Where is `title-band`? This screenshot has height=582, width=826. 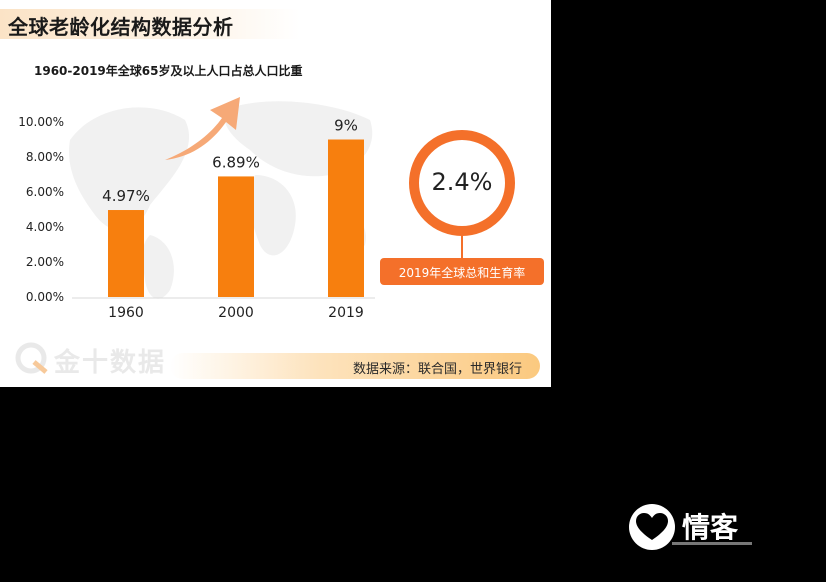 title-band is located at coordinates (150, 24).